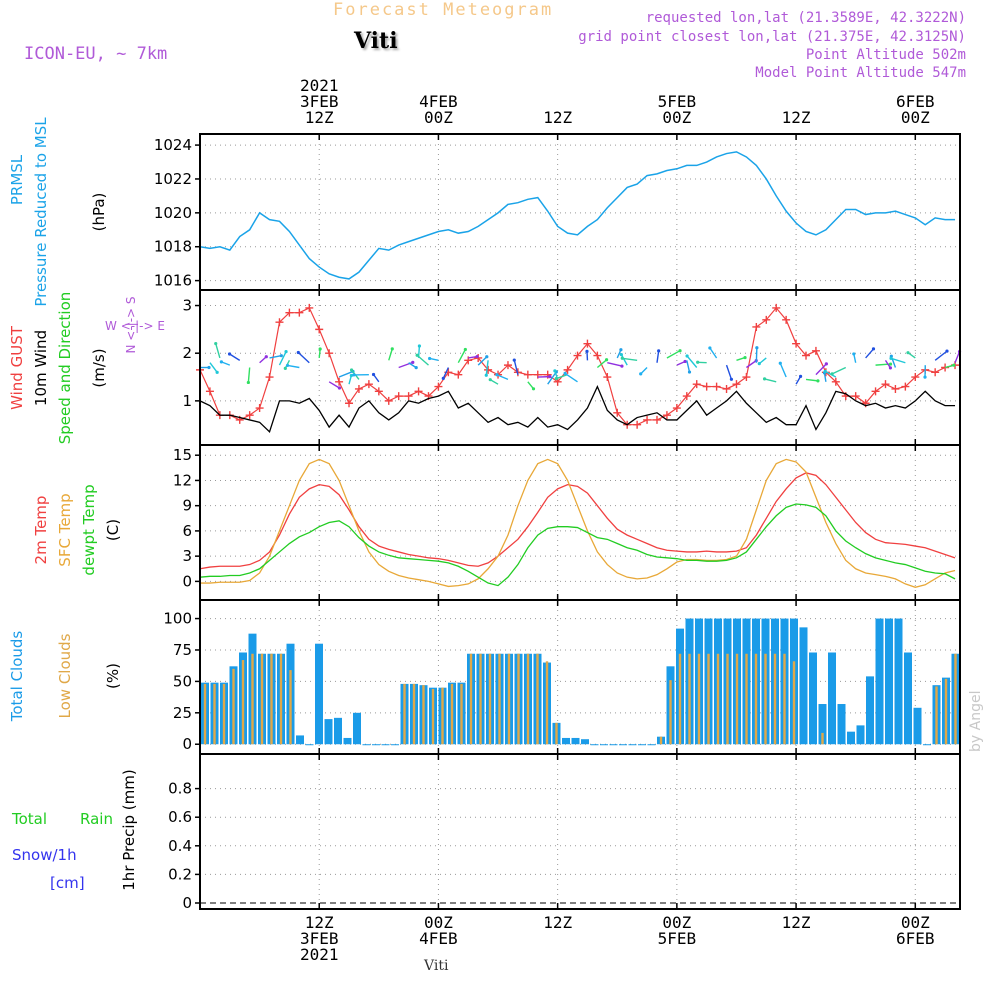 Image resolution: width=1000 pixels, height=1000 pixels. What do you see at coordinates (578, 523) in the screenshot?
I see `sfc-temp-line` at bounding box center [578, 523].